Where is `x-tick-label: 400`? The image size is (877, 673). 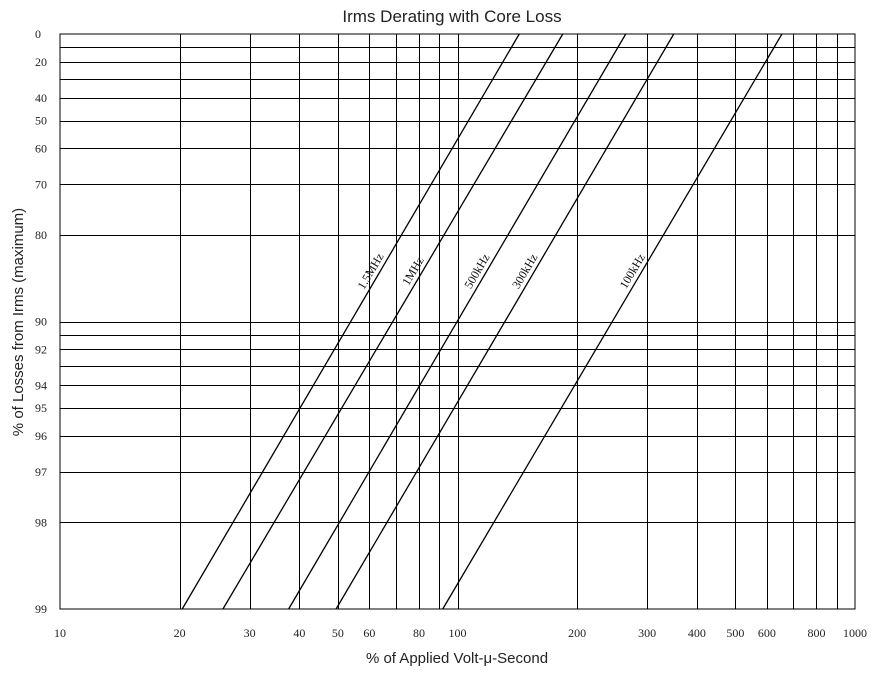
x-tick-label: 400 is located at coordinates (697, 633).